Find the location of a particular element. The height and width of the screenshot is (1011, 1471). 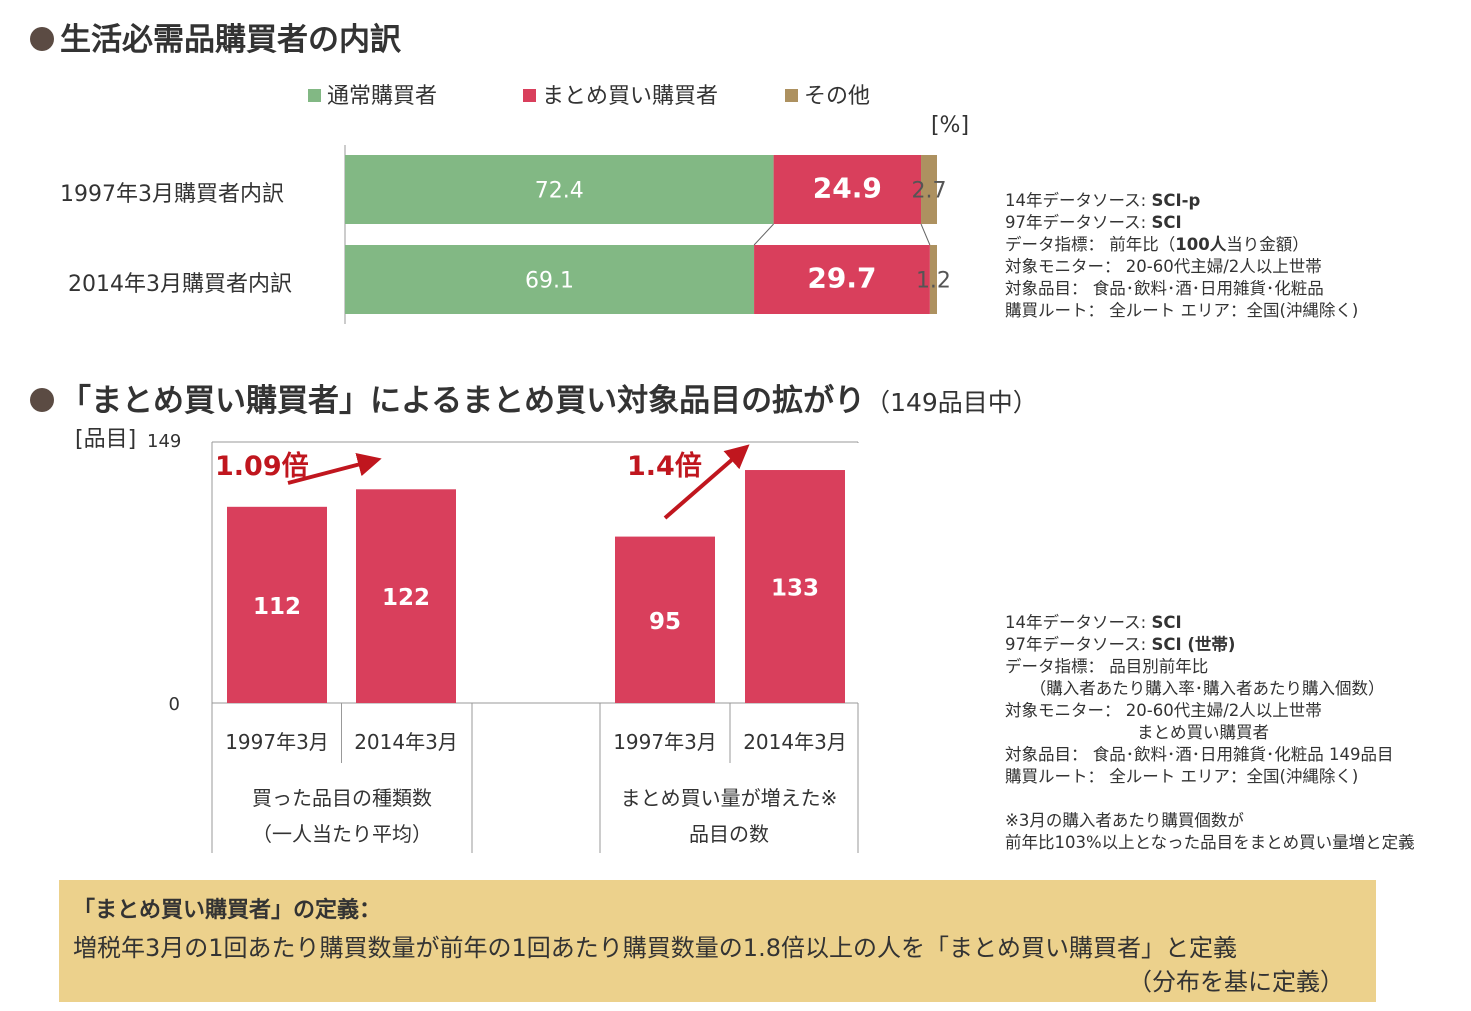

bar-value-label: 133 is located at coordinates (795, 589).